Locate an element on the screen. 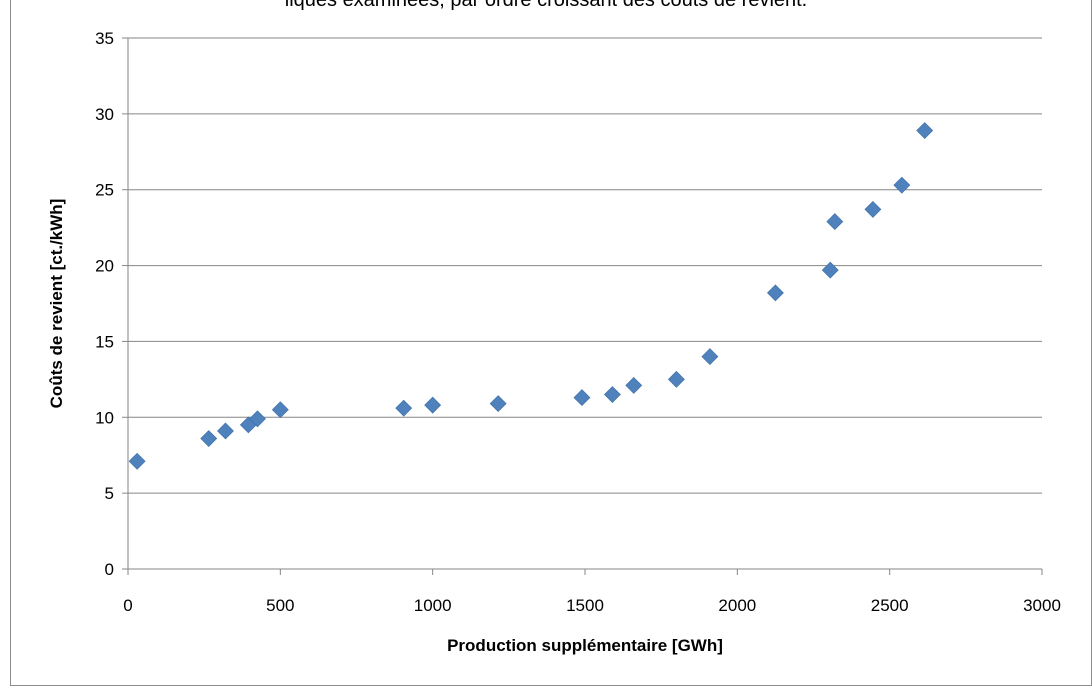 This screenshot has height=686, width=1092. x-tick-label: 2000 is located at coordinates (737, 605).